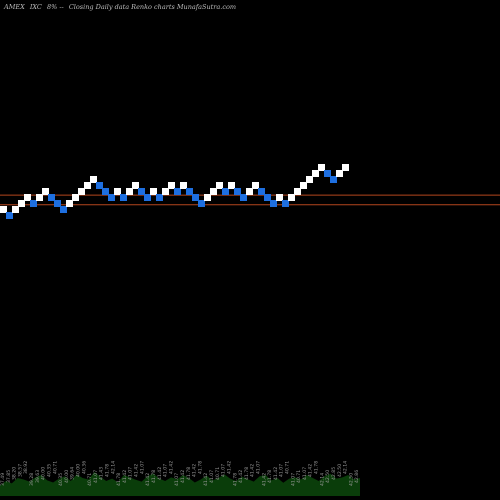  What do you see at coordinates (3, 479) in the screenshot?
I see `price-label: 37.49` at bounding box center [3, 479].